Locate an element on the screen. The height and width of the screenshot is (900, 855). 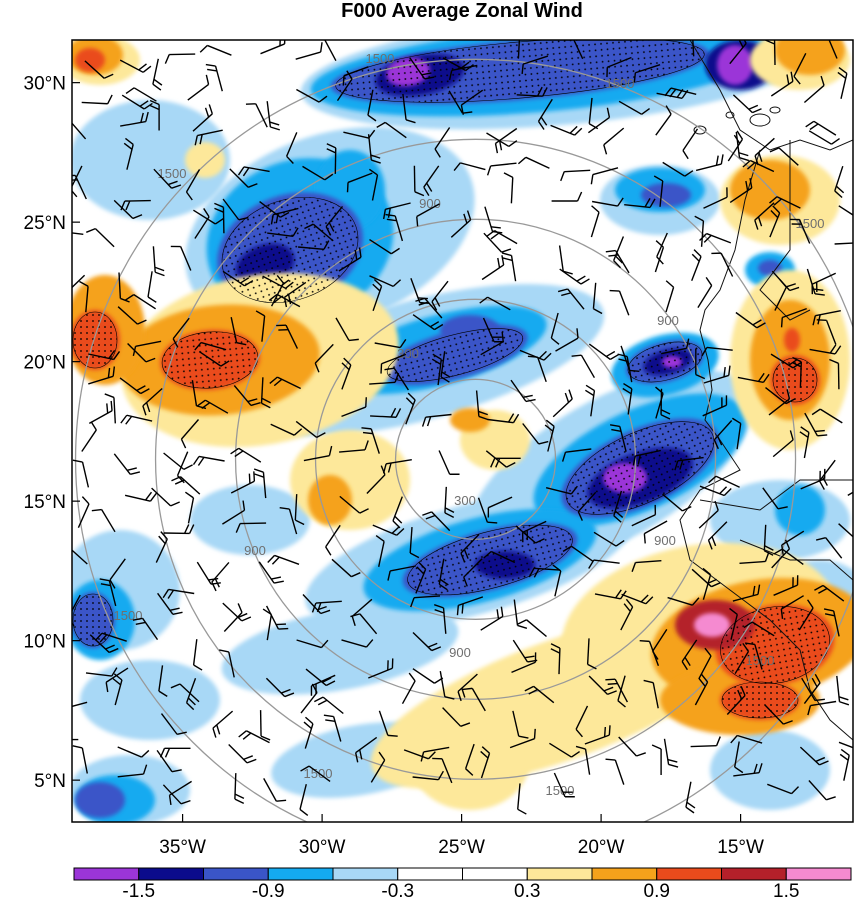
wind-contour-region is located at coordinates (770, 770).